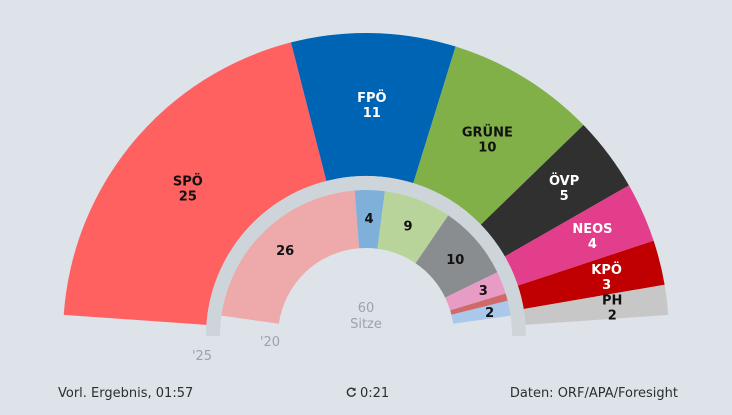  I want to click on inner-segment-fpoe, so click(369, 219).